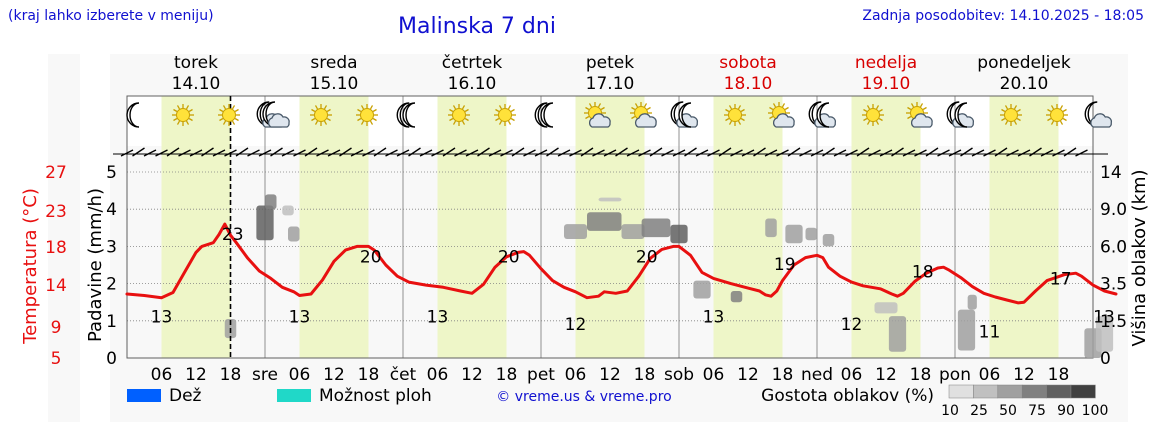 Image resolution: width=1152 pixels, height=443 pixels. Describe the element at coordinates (990, 332) in the screenshot. I see `temperature-label: 11` at that location.